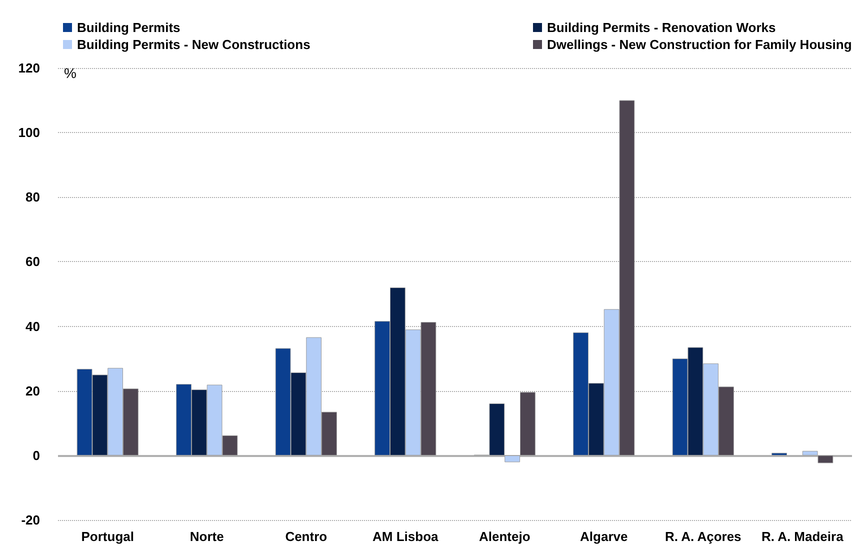 This screenshot has width=864, height=554. Describe the element at coordinates (29, 68) in the screenshot. I see `y-tick-label: 120` at that location.